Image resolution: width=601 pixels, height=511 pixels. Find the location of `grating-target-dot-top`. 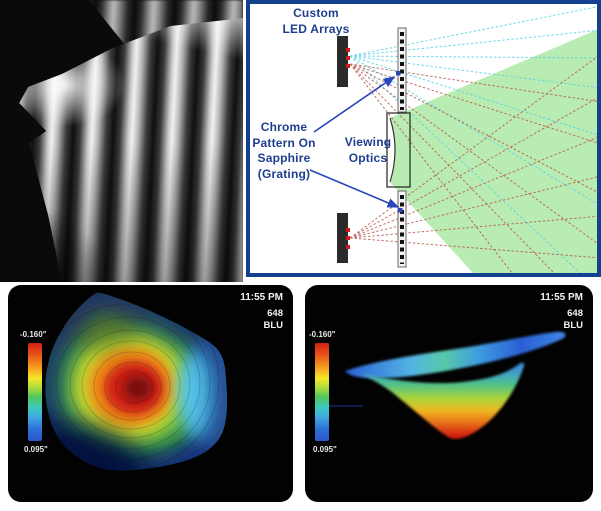

grating-target-dot-top is located at coordinates (398, 73).